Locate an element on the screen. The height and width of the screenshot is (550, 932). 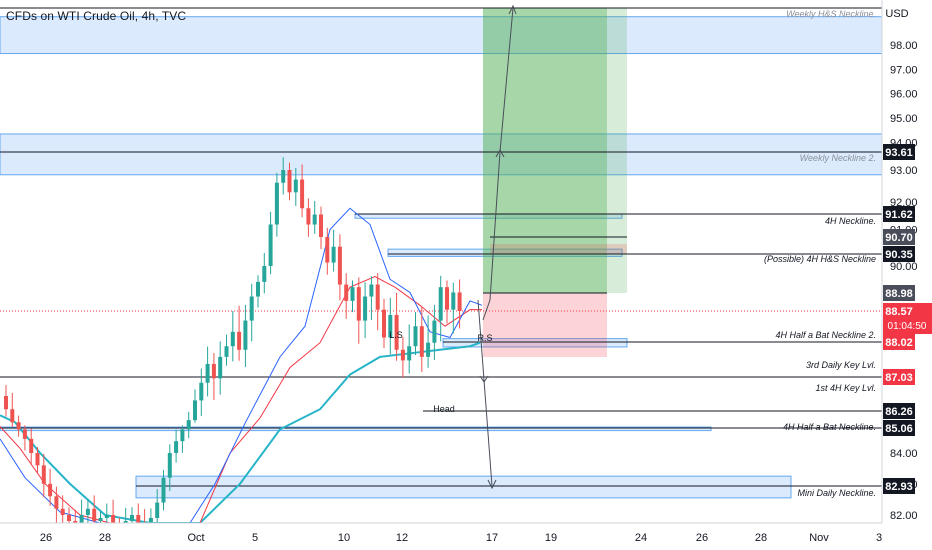
level-annotation: 4H Half a Bat Neckline. is located at coordinates (829, 427).